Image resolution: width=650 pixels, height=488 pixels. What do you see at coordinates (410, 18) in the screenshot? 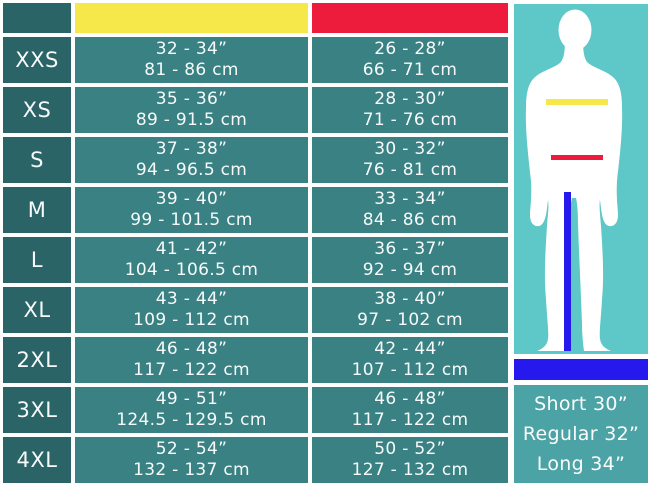
I see `waist-column-header-red` at bounding box center [410, 18].